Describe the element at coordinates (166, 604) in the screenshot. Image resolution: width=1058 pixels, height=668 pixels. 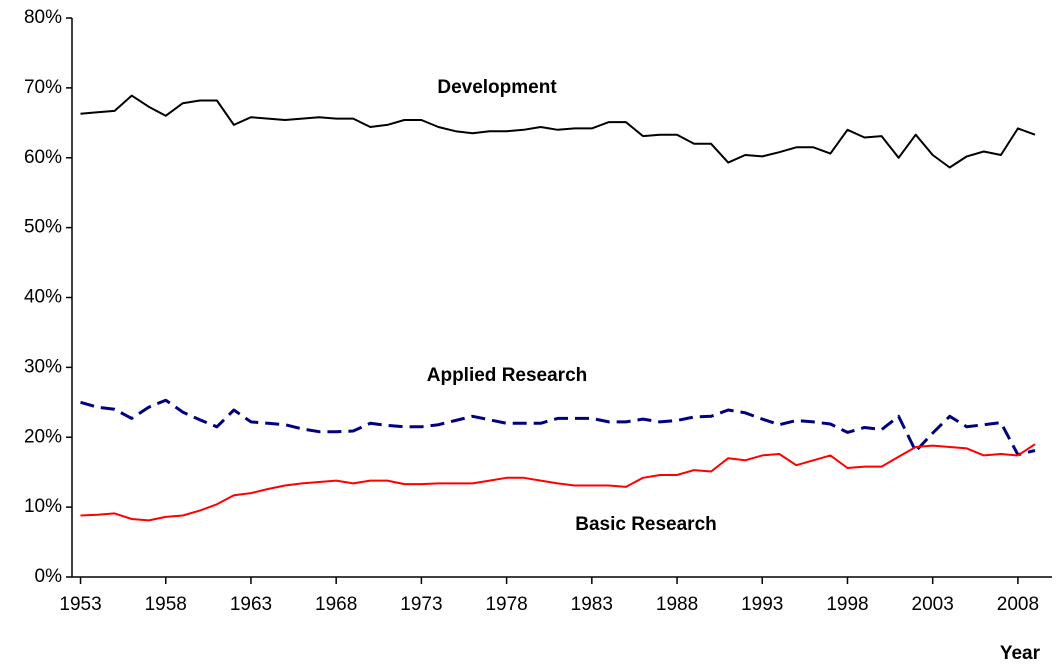
I see `x-tick-label: 1958` at that location.